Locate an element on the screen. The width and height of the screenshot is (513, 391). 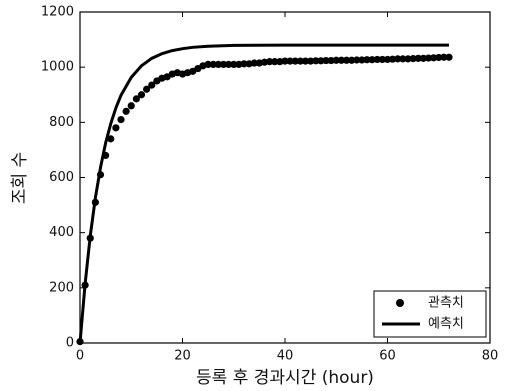
legend-label: 관측치 is located at coordinates (446, 303).